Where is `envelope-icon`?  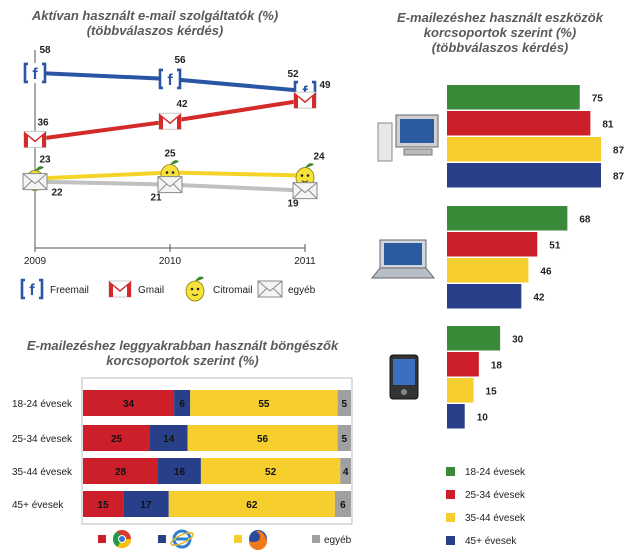 envelope-icon is located at coordinates (170, 185).